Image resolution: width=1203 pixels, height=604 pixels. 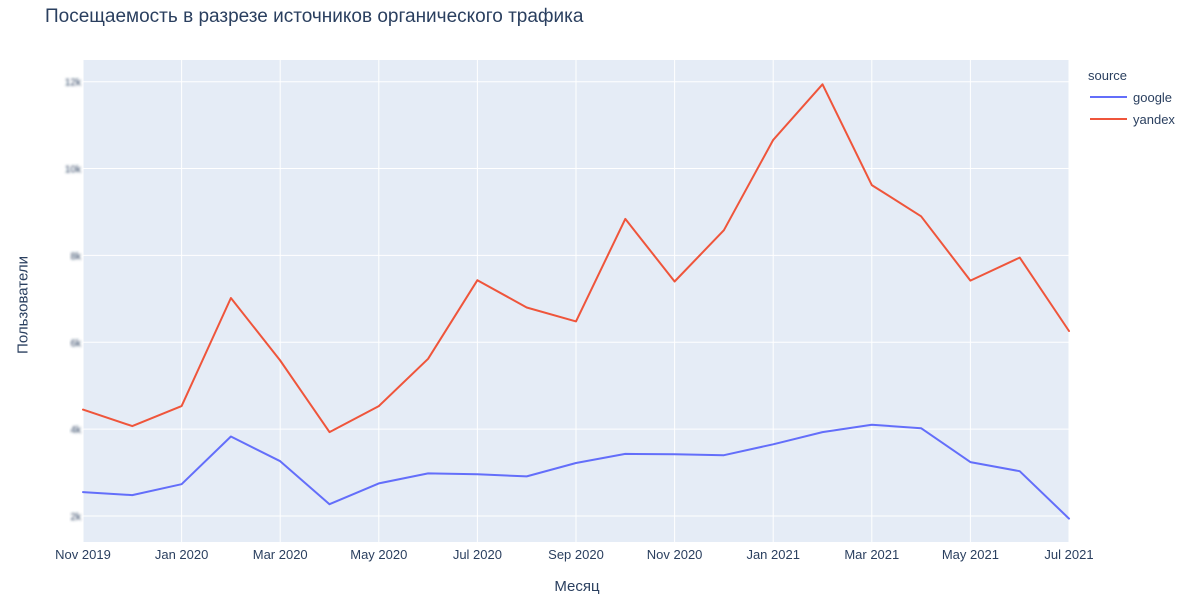 What do you see at coordinates (182, 554) in the screenshot?
I see `x-tick-label: Jan 2020` at bounding box center [182, 554].